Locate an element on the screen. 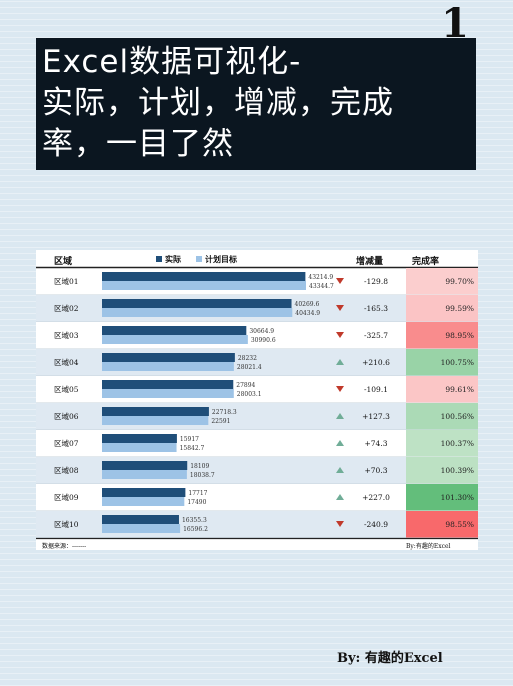 The width and height of the screenshot is (513, 686). region-label: 区域05 is located at coordinates (66, 389).